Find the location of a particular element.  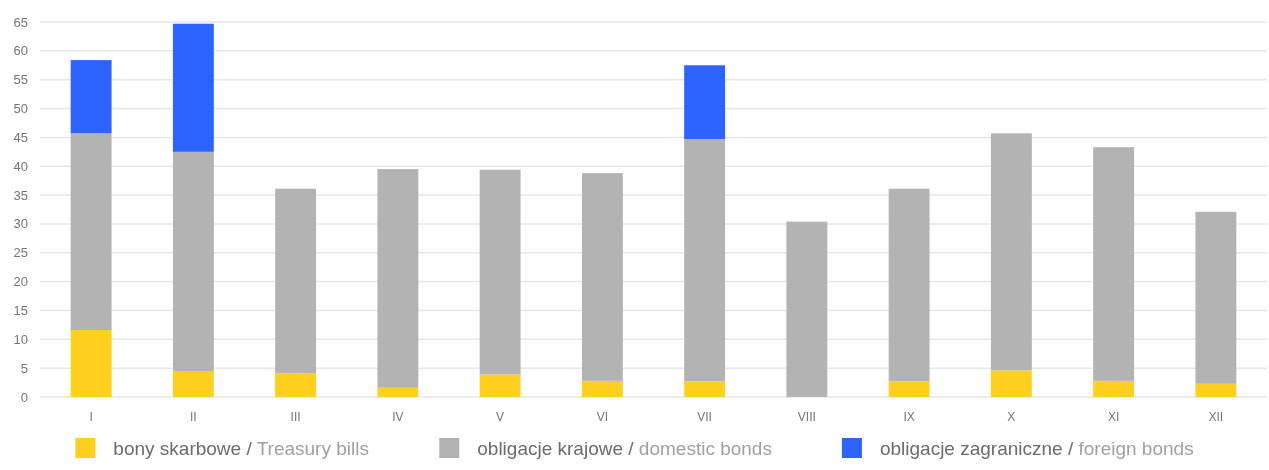

x-tick-label: IX is located at coordinates (909, 417).